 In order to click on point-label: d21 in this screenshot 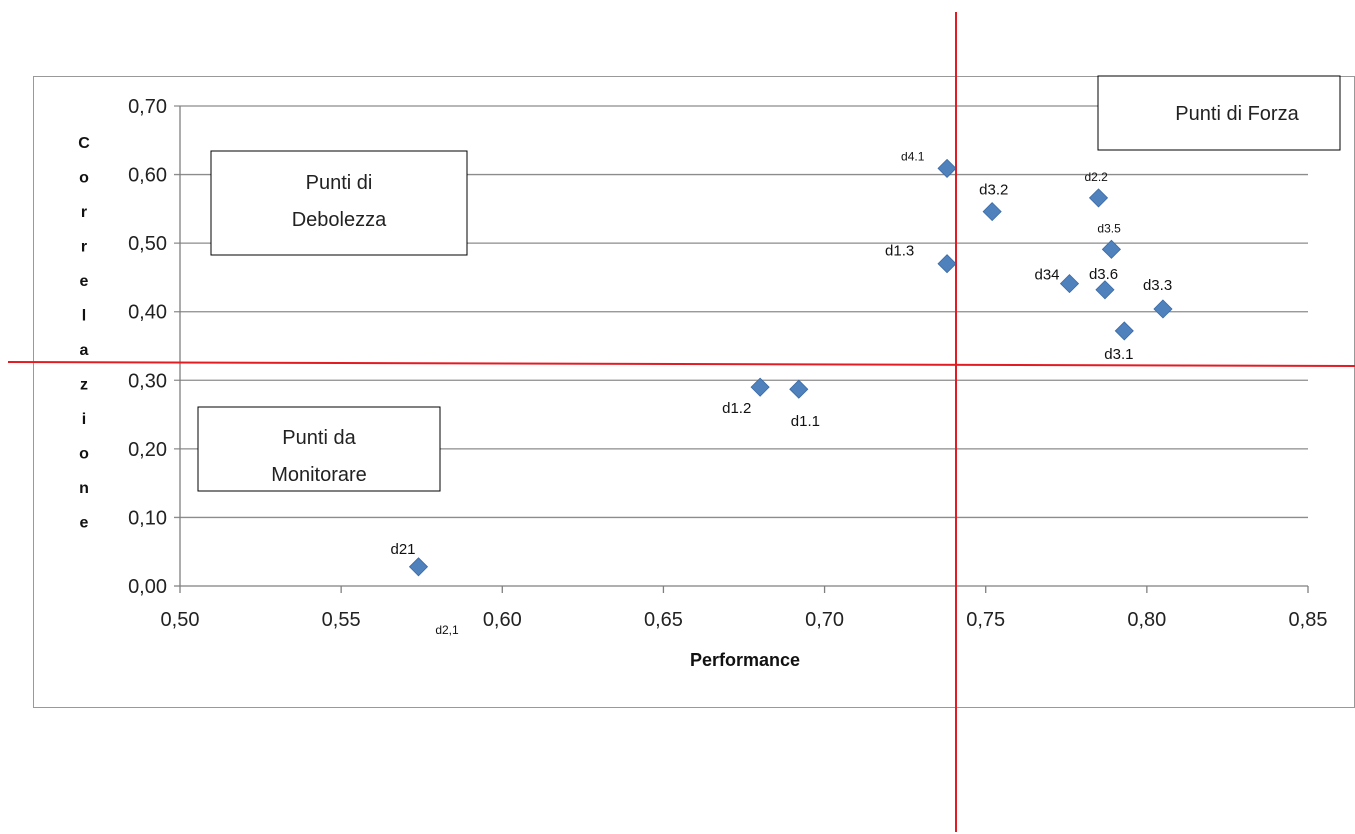, I will do `click(402, 549)`.